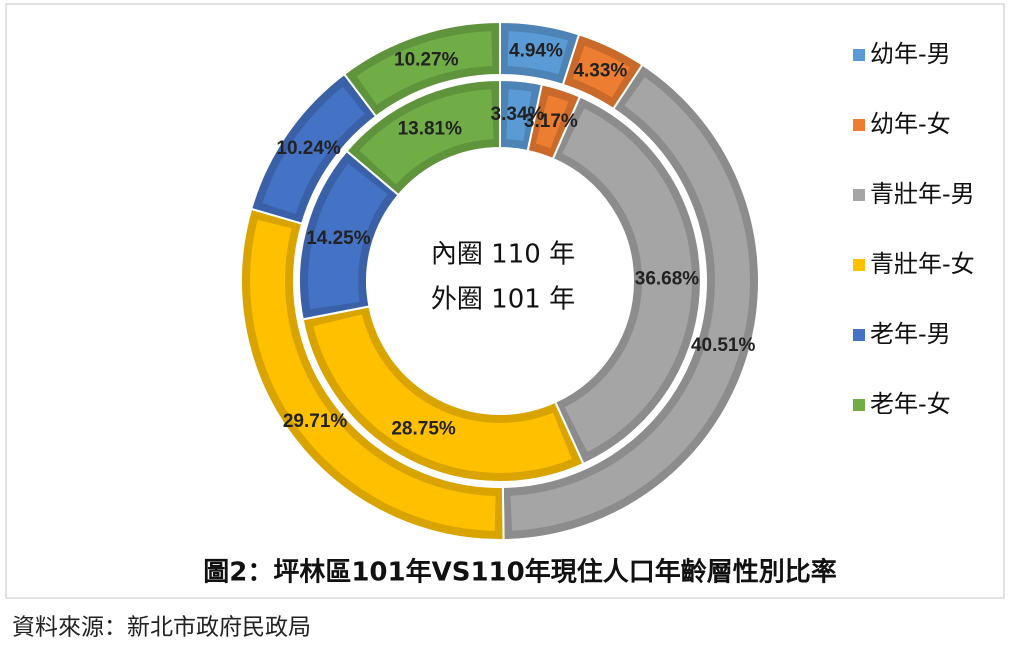 The width and height of the screenshot is (1010, 646). I want to click on legend-label: 青壯年-女, so click(922, 264).